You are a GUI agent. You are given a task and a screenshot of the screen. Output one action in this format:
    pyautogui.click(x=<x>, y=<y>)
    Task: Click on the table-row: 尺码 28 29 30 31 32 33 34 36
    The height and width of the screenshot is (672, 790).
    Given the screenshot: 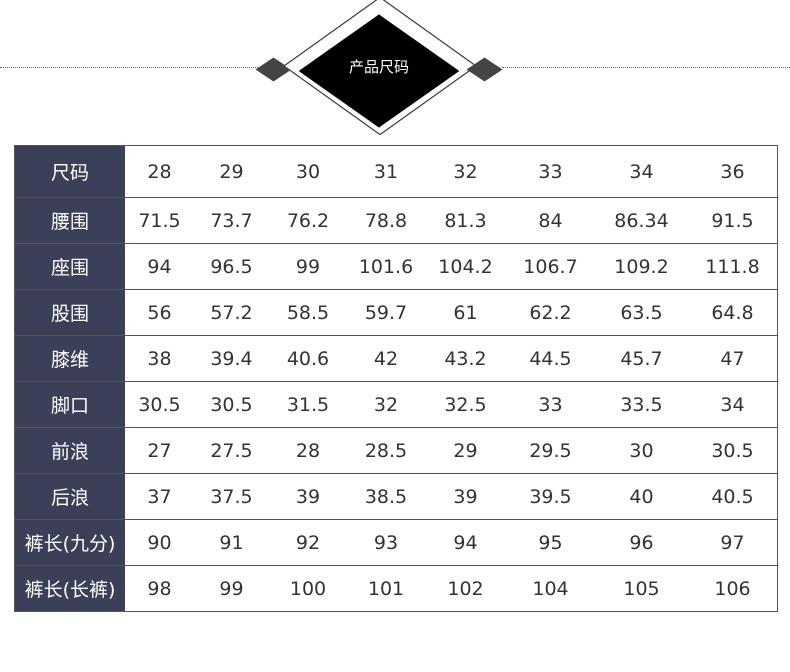 What is the action you would take?
    pyautogui.click(x=396, y=171)
    